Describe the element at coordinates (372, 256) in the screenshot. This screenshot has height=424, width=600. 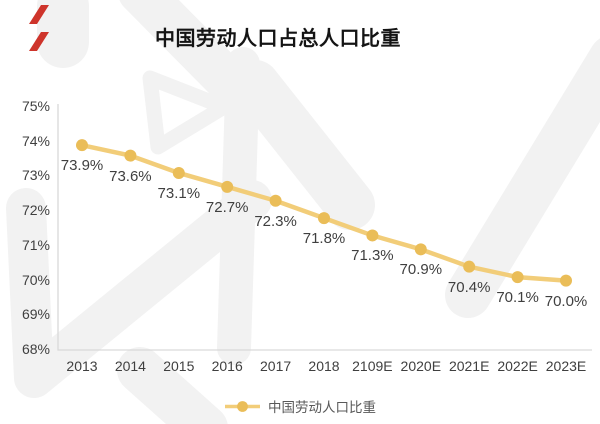
I see `data-point-label: 71.3%` at that location.